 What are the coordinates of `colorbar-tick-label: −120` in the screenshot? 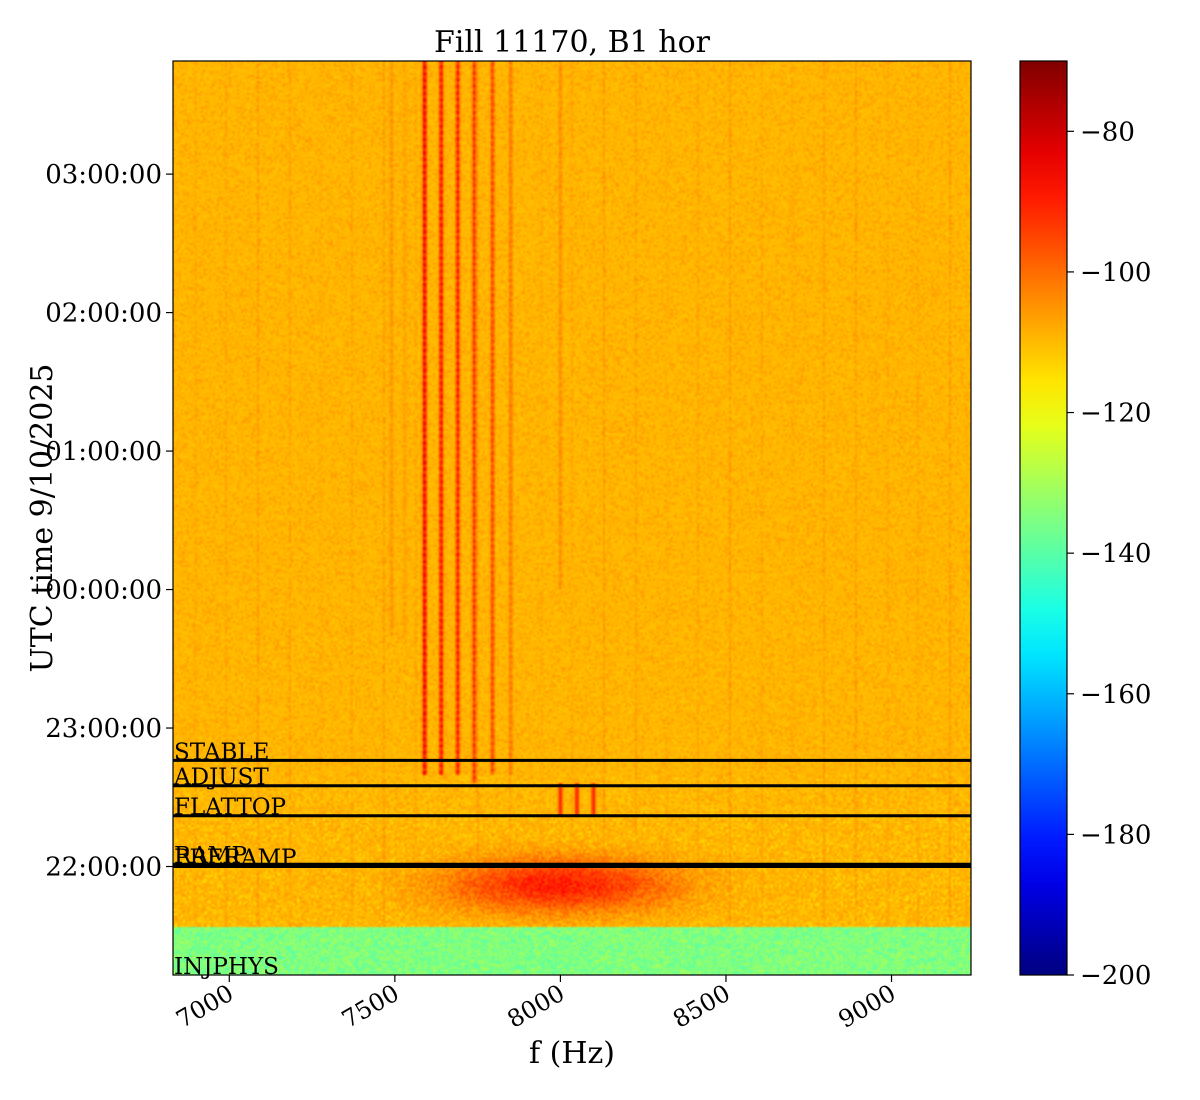 It's located at (1115, 414).